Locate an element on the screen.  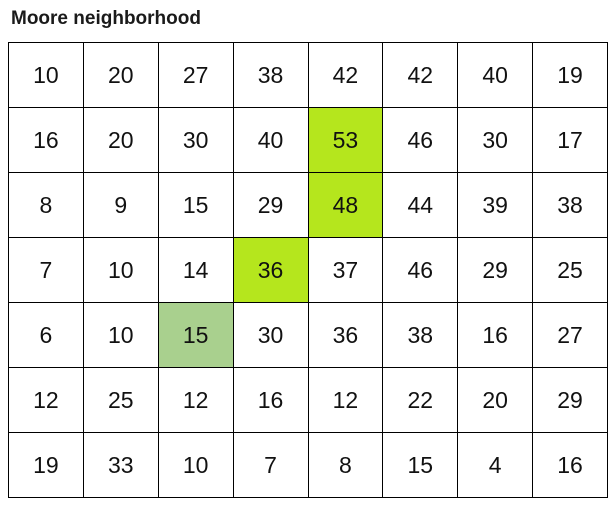
grid-cell: 39 is located at coordinates (496, 205).